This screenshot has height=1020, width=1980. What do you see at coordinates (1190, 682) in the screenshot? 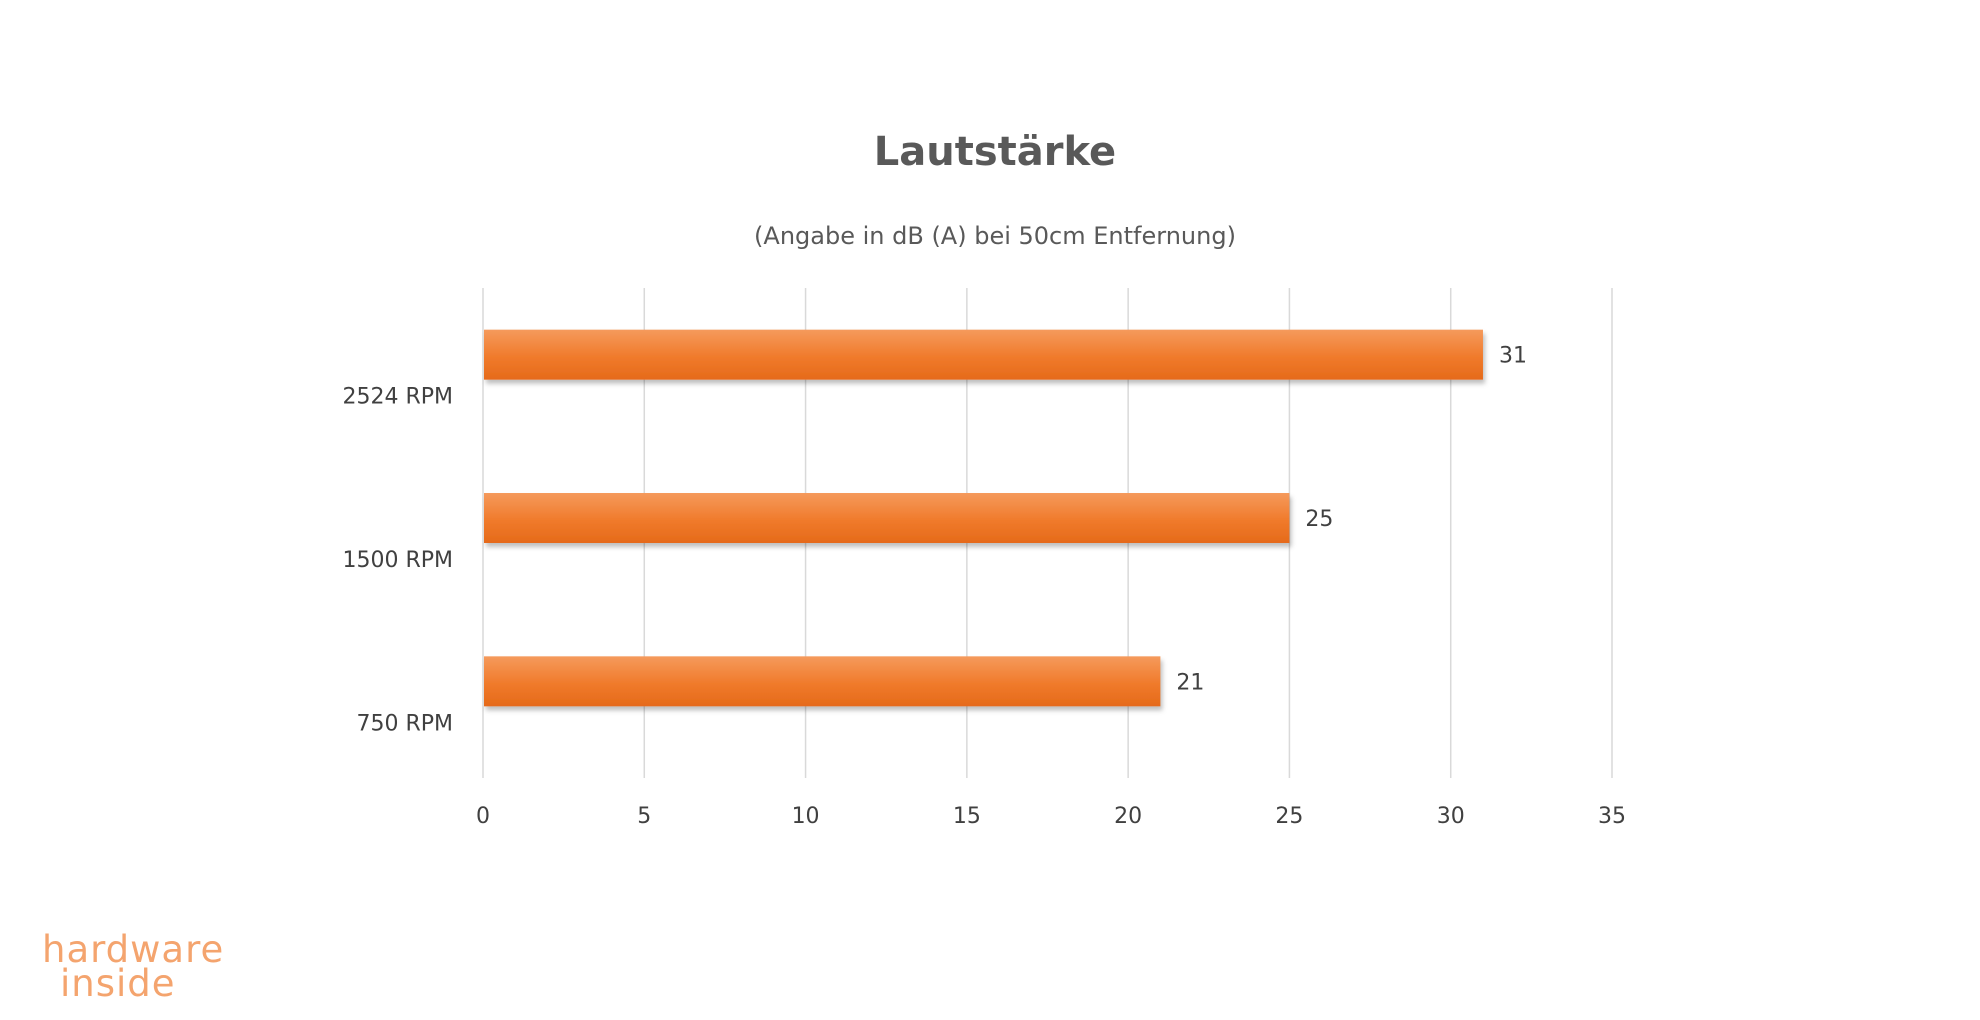
I see `data-label: 21` at bounding box center [1190, 682].